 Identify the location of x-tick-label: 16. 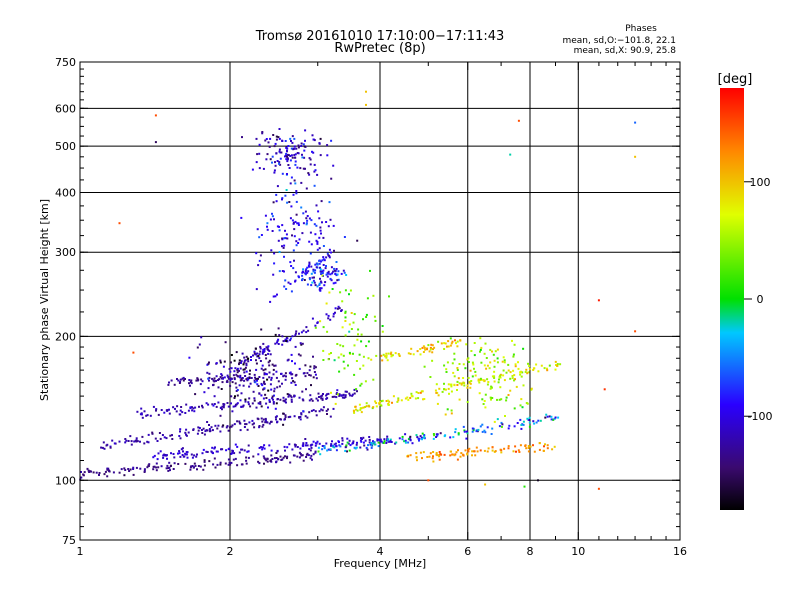
(680, 551).